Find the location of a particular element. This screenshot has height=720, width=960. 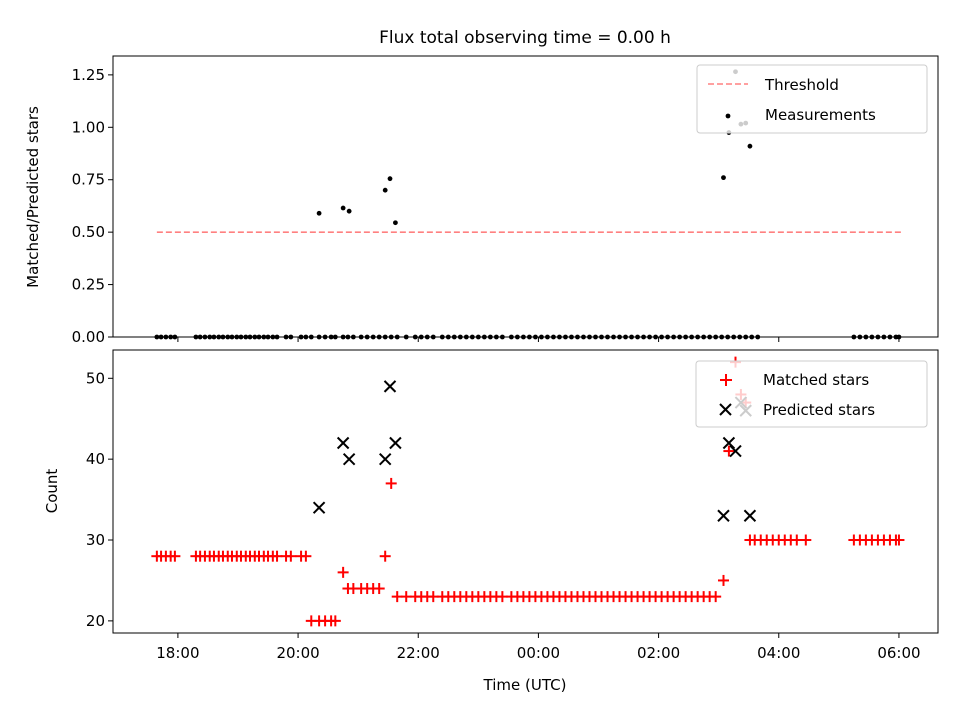

y-tick-label: 1.00 is located at coordinates (88, 127).